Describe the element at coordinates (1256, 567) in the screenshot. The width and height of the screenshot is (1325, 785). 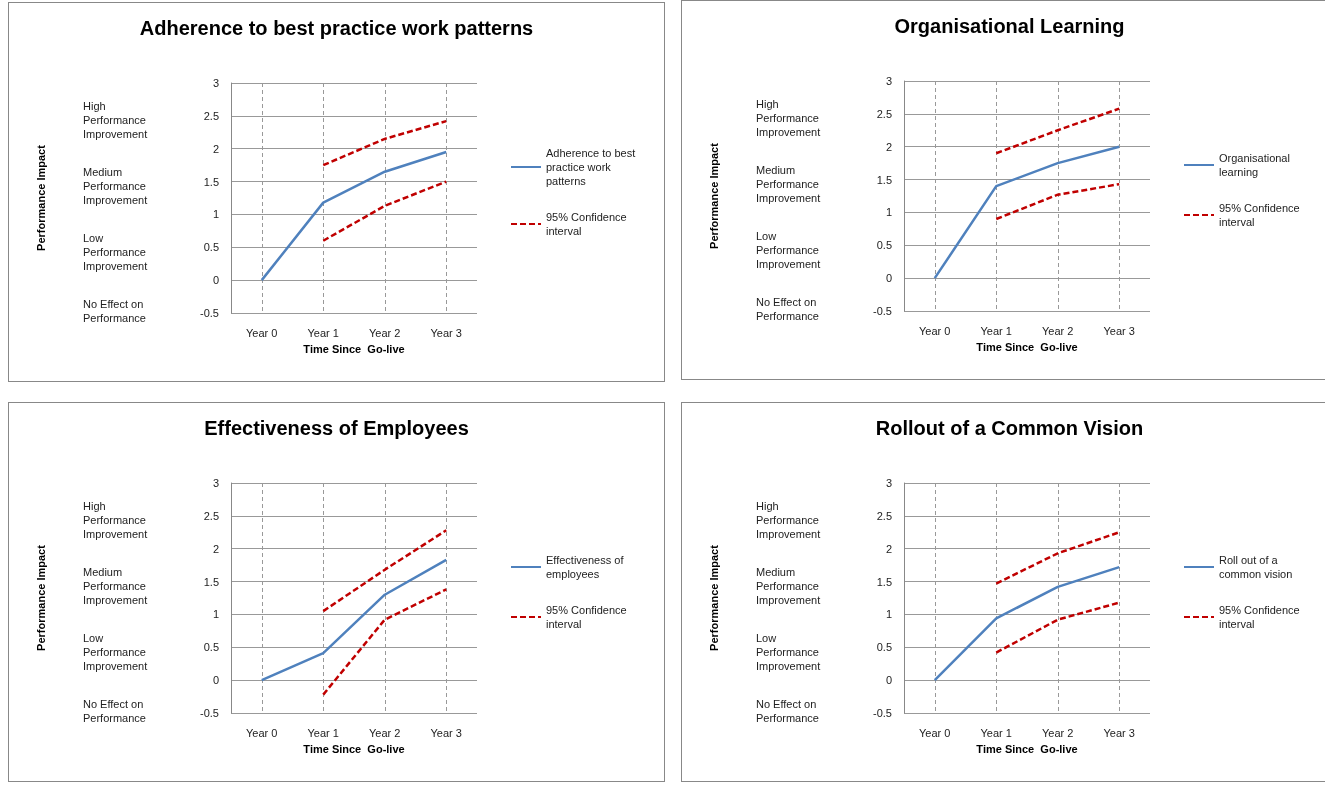
I see `legend-label: Roll out of a common vision` at that location.